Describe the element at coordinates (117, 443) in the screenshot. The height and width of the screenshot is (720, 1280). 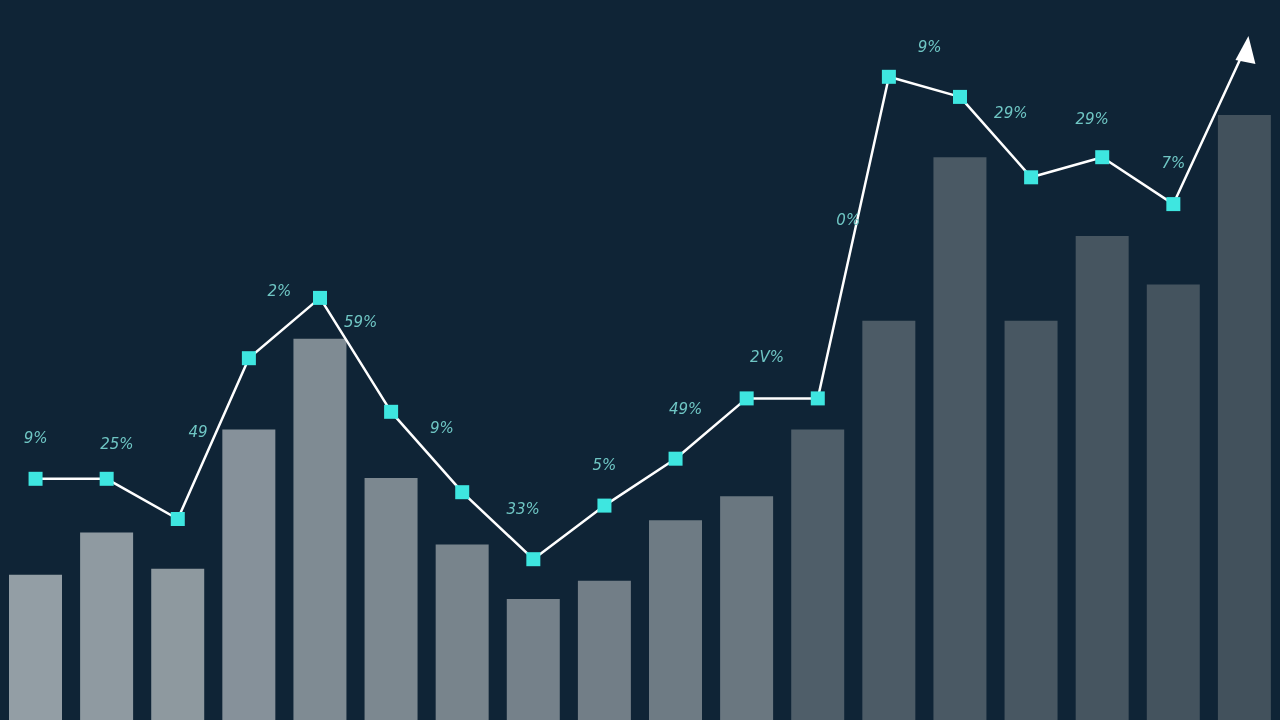
I see `annotation: 25%` at that location.